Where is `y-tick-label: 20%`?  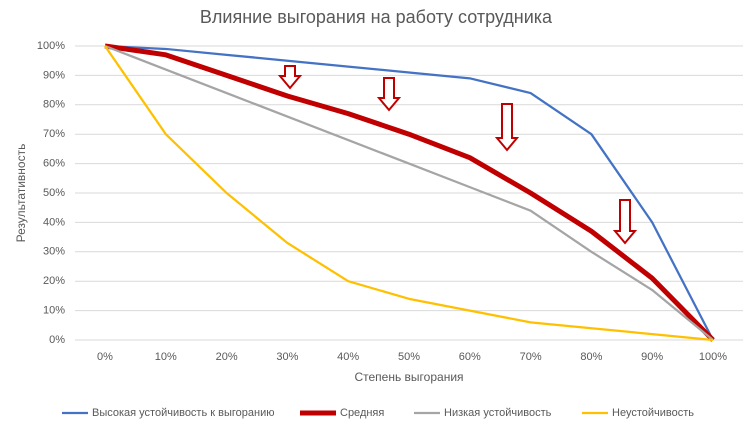 y-tick-label: 20% is located at coordinates (54, 281).